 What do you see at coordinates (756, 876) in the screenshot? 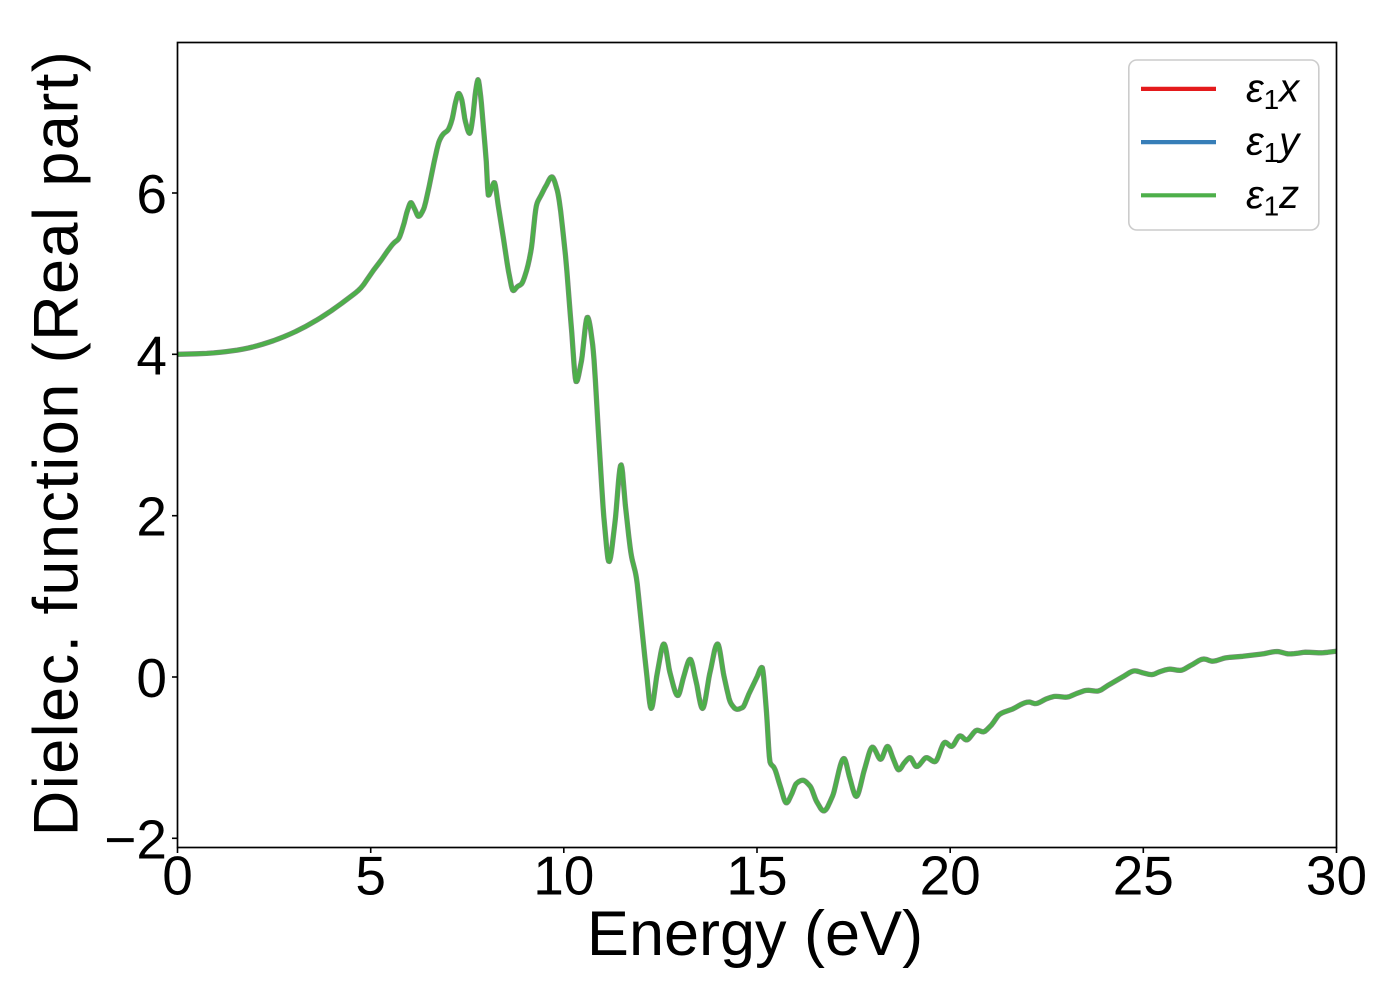
I see `svg-text: 15` at bounding box center [756, 876].